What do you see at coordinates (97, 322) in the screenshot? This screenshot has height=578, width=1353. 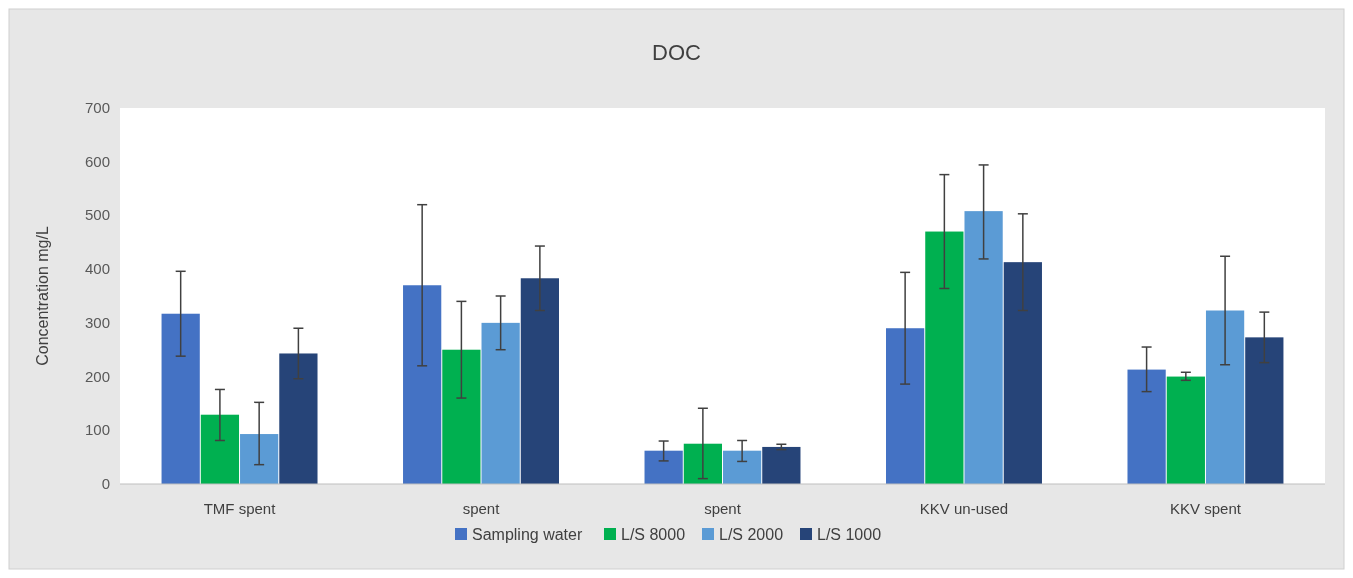 I see `y-tick-label: 300` at bounding box center [97, 322].